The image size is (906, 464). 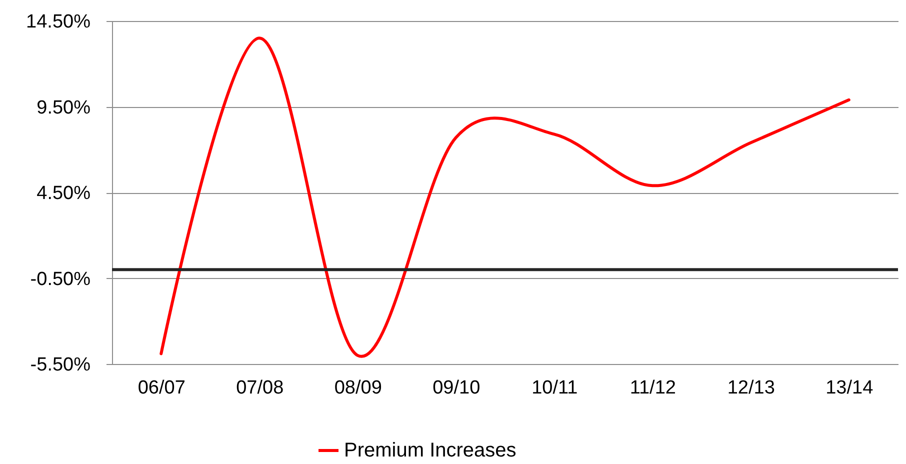 What do you see at coordinates (63, 193) in the screenshot?
I see `y-tick-label: 4.50%` at bounding box center [63, 193].